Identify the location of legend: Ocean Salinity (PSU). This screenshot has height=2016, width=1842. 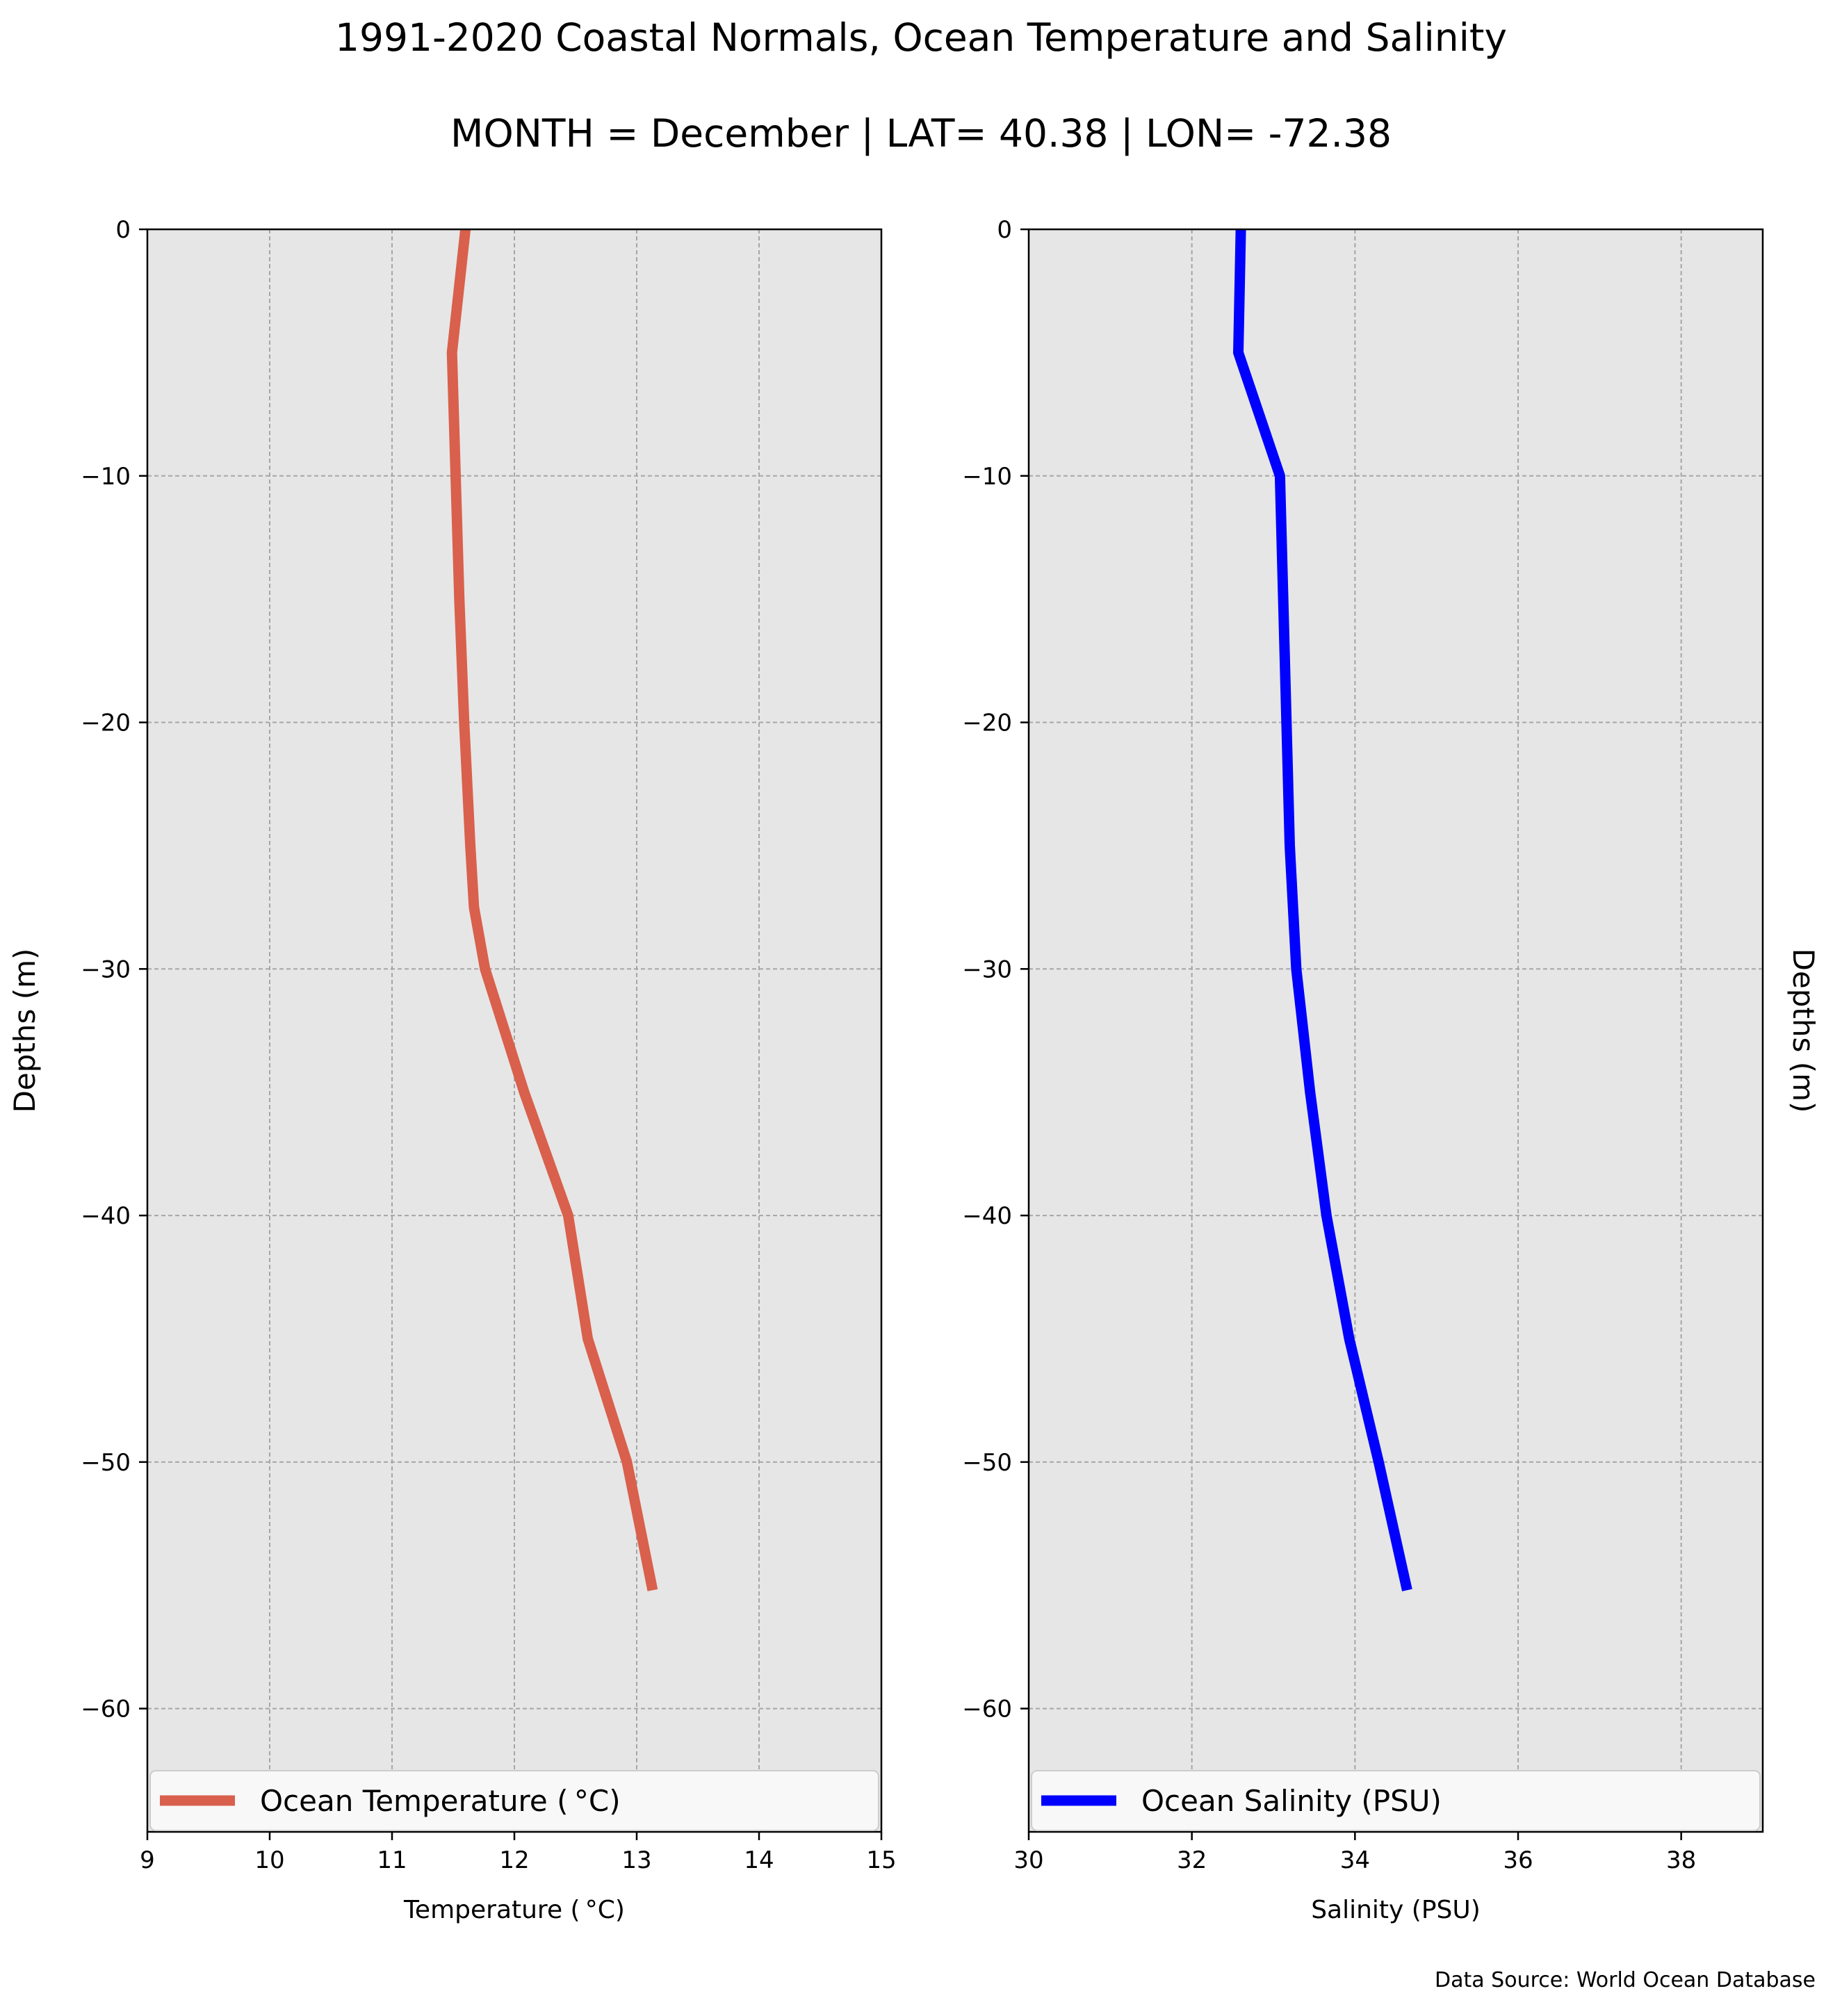
(1396, 1801).